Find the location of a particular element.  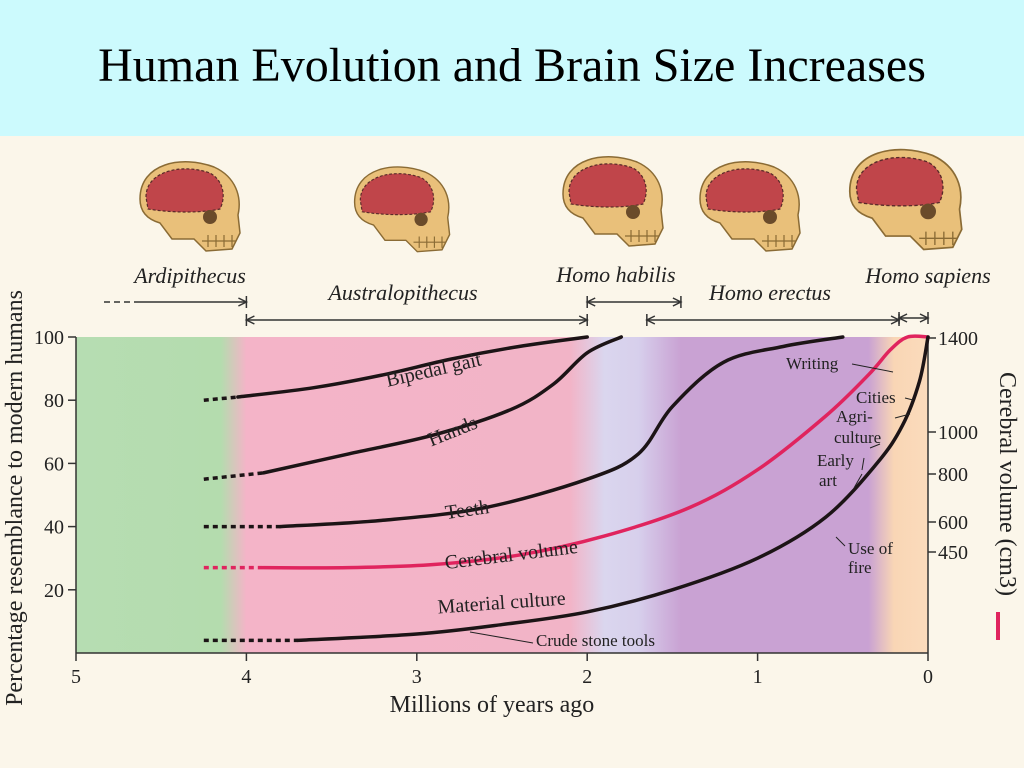

annotation-writing: Writing is located at coordinates (812, 363).